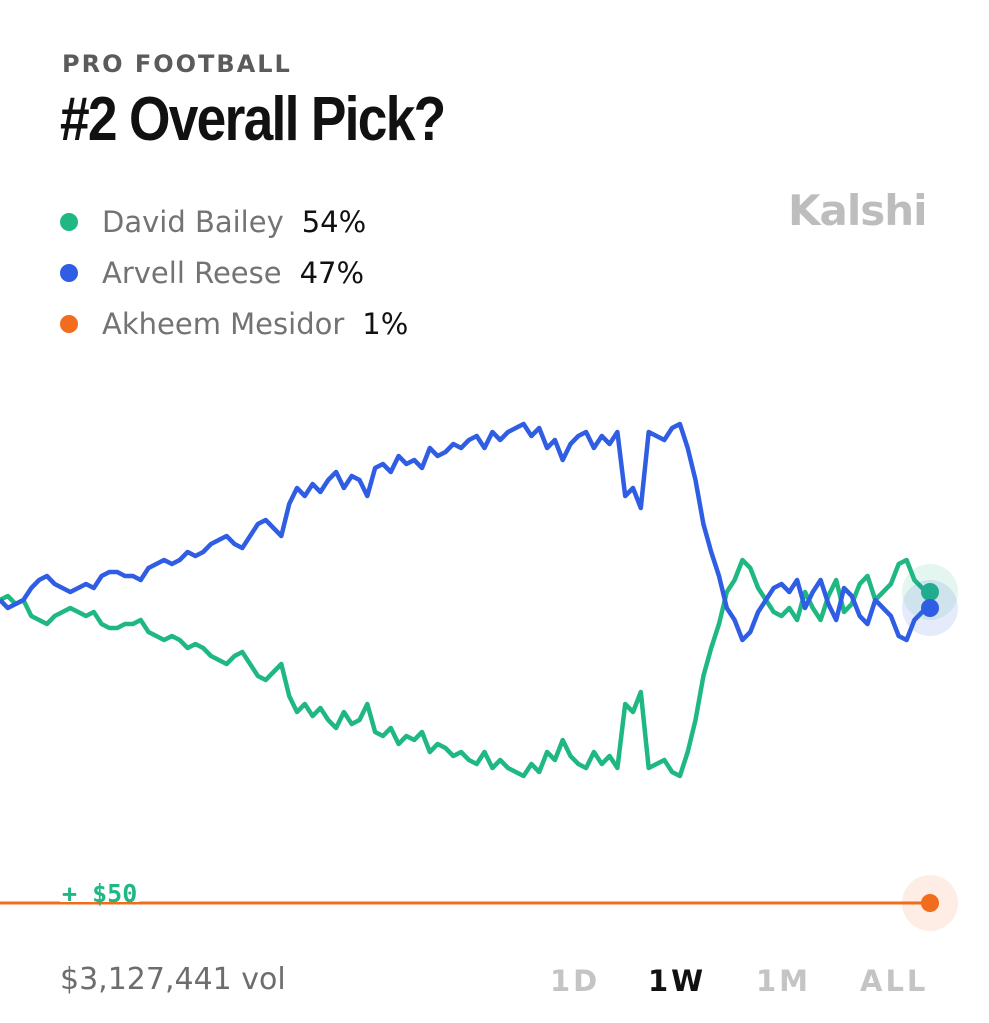 The height and width of the screenshot is (1023, 989). Describe the element at coordinates (930, 903) in the screenshot. I see `endpoint-dot-akheem-mesidor` at that location.